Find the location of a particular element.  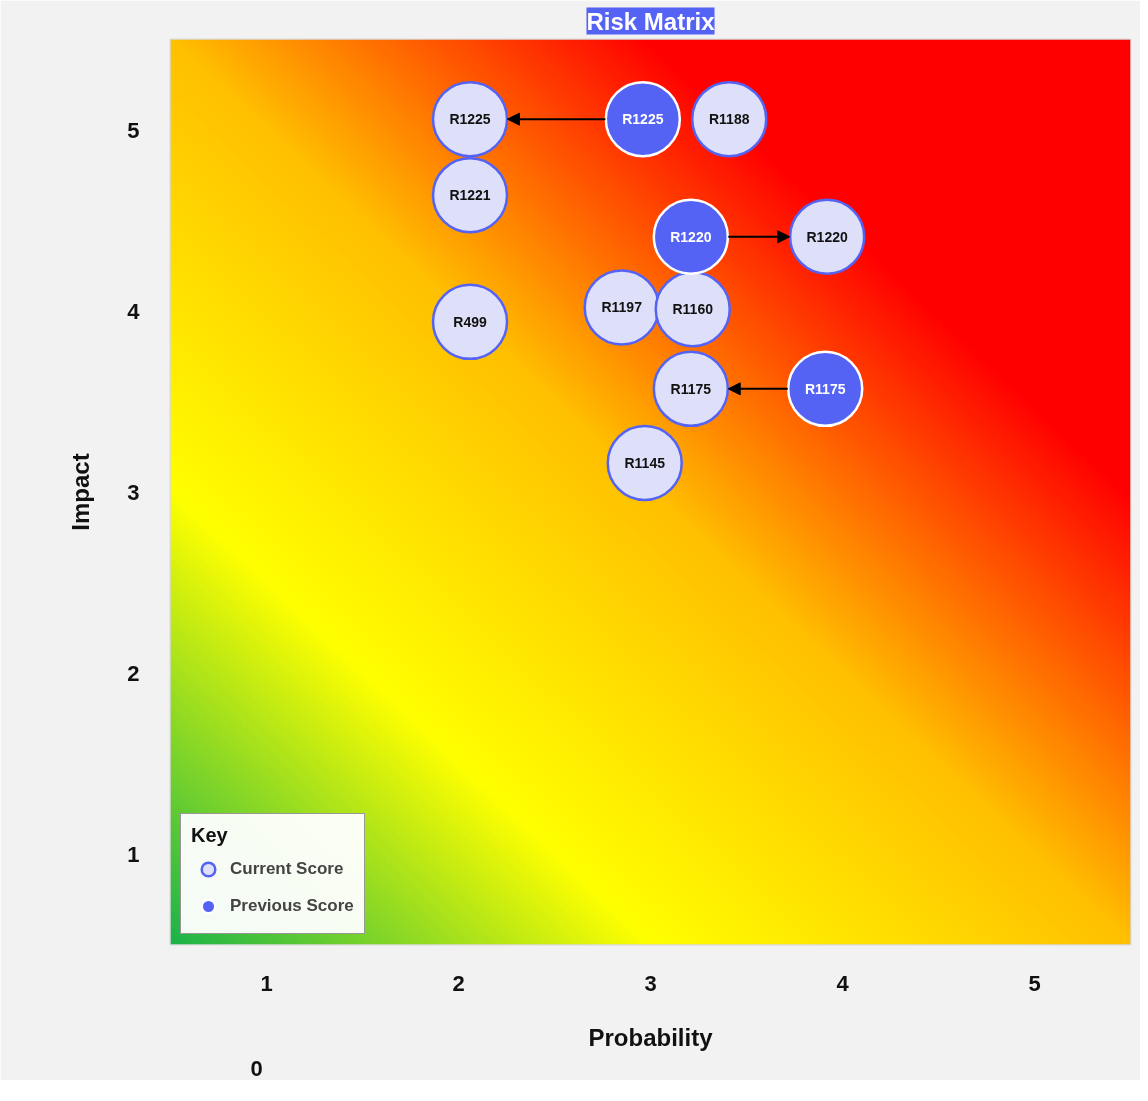

annotation: R1221 is located at coordinates (470, 195).